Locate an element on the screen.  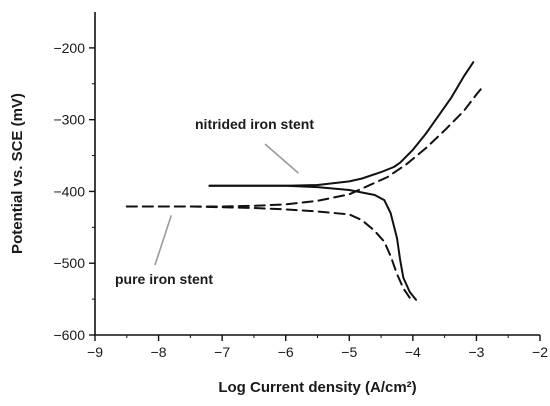
y-tick-label: −600 is located at coordinates (69, 335).